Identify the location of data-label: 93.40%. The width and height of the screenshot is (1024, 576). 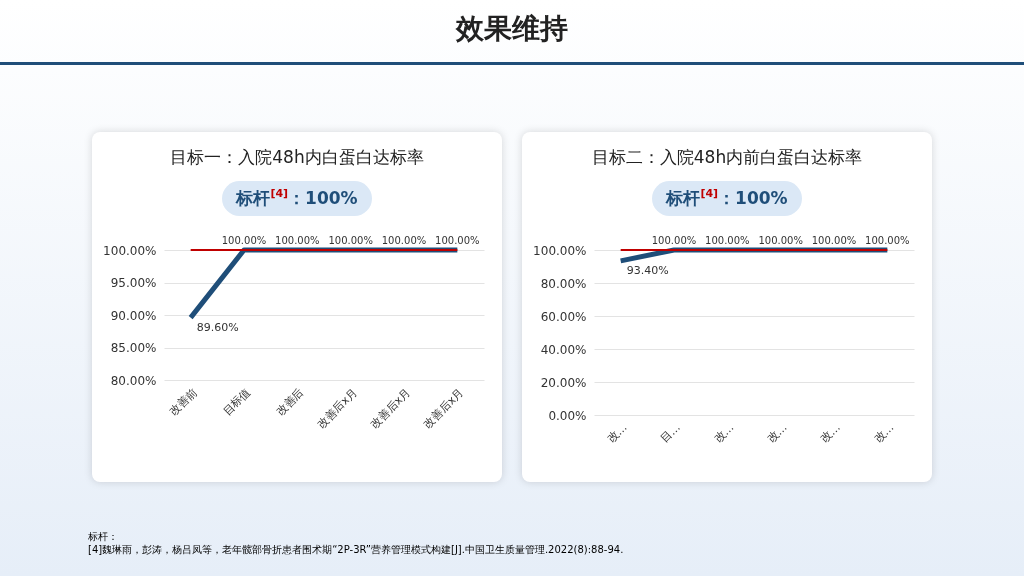
(647, 270).